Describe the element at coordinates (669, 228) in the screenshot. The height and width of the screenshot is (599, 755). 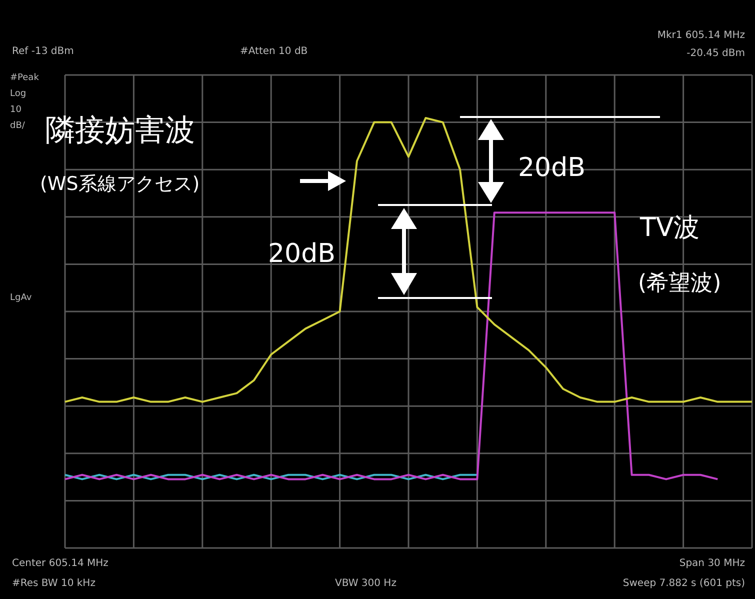
I see `annotation: TV波` at that location.